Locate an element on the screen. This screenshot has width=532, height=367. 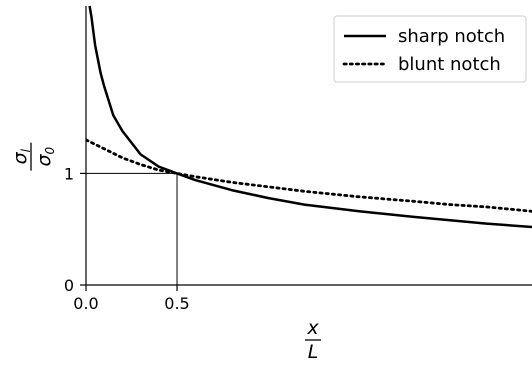
y-axis-label: σl σ0 is located at coordinates (33, 156).